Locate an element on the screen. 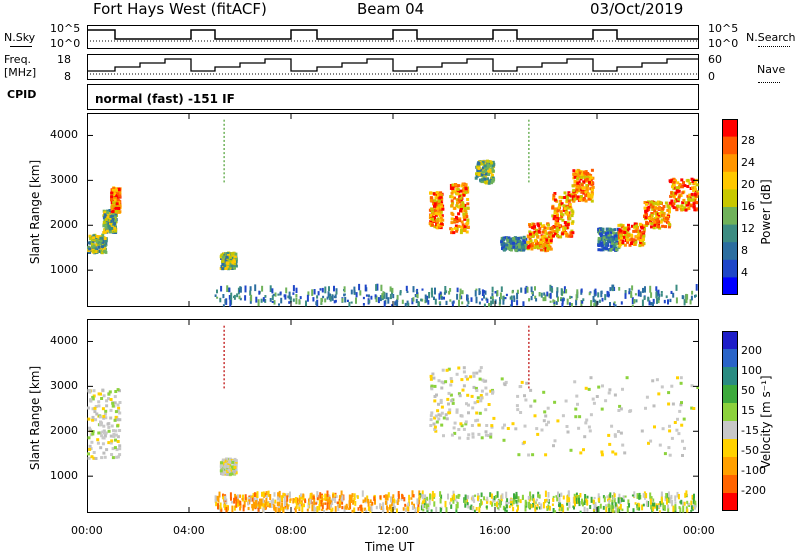 The height and width of the screenshot is (554, 800). power-cbar-tick: 8 is located at coordinates (744, 250).